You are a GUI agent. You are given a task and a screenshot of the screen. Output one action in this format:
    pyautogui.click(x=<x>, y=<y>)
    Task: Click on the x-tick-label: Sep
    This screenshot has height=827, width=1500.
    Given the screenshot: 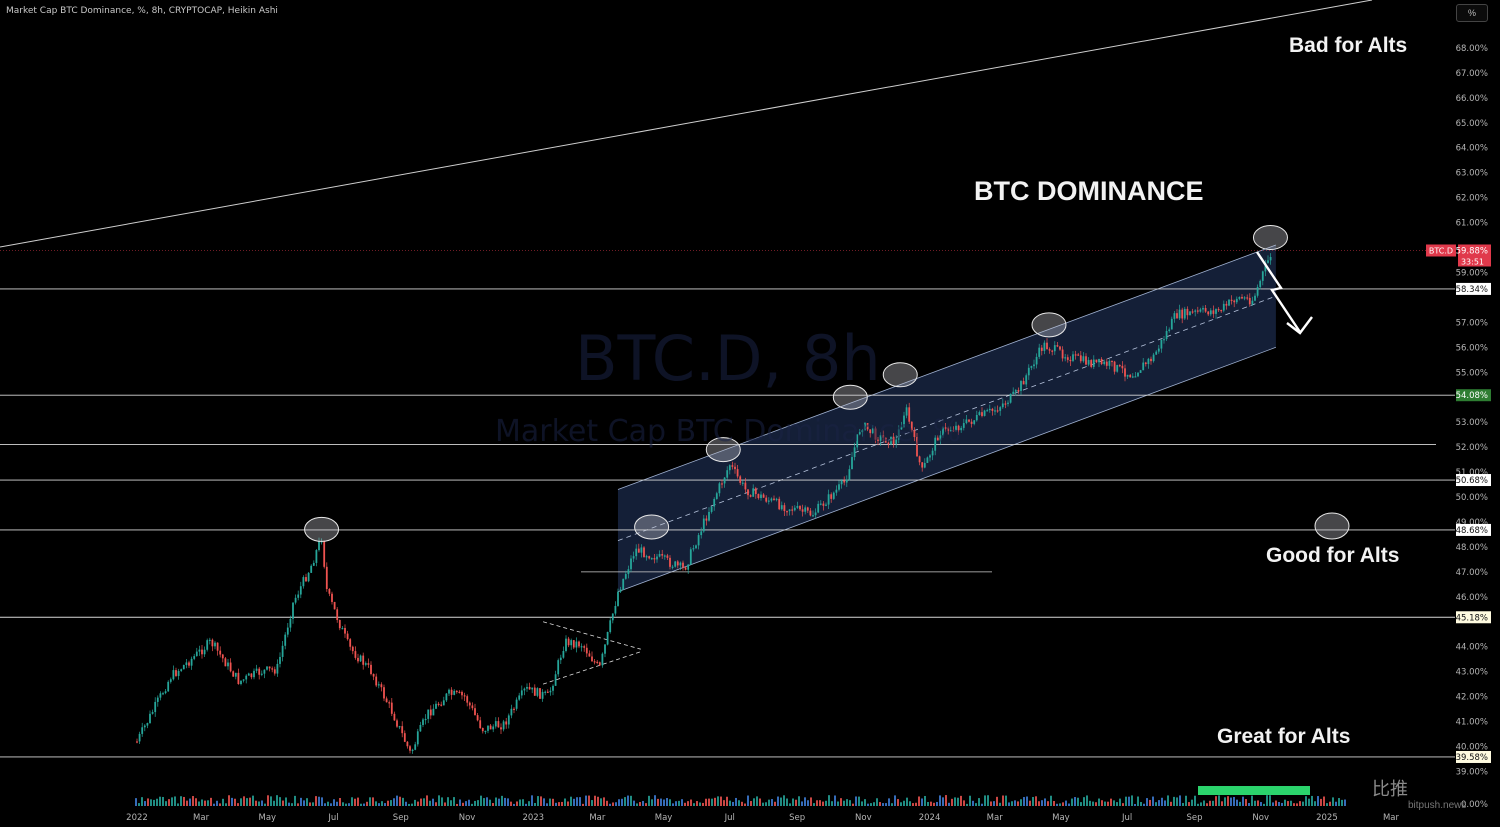 What is the action you would take?
    pyautogui.click(x=401, y=818)
    